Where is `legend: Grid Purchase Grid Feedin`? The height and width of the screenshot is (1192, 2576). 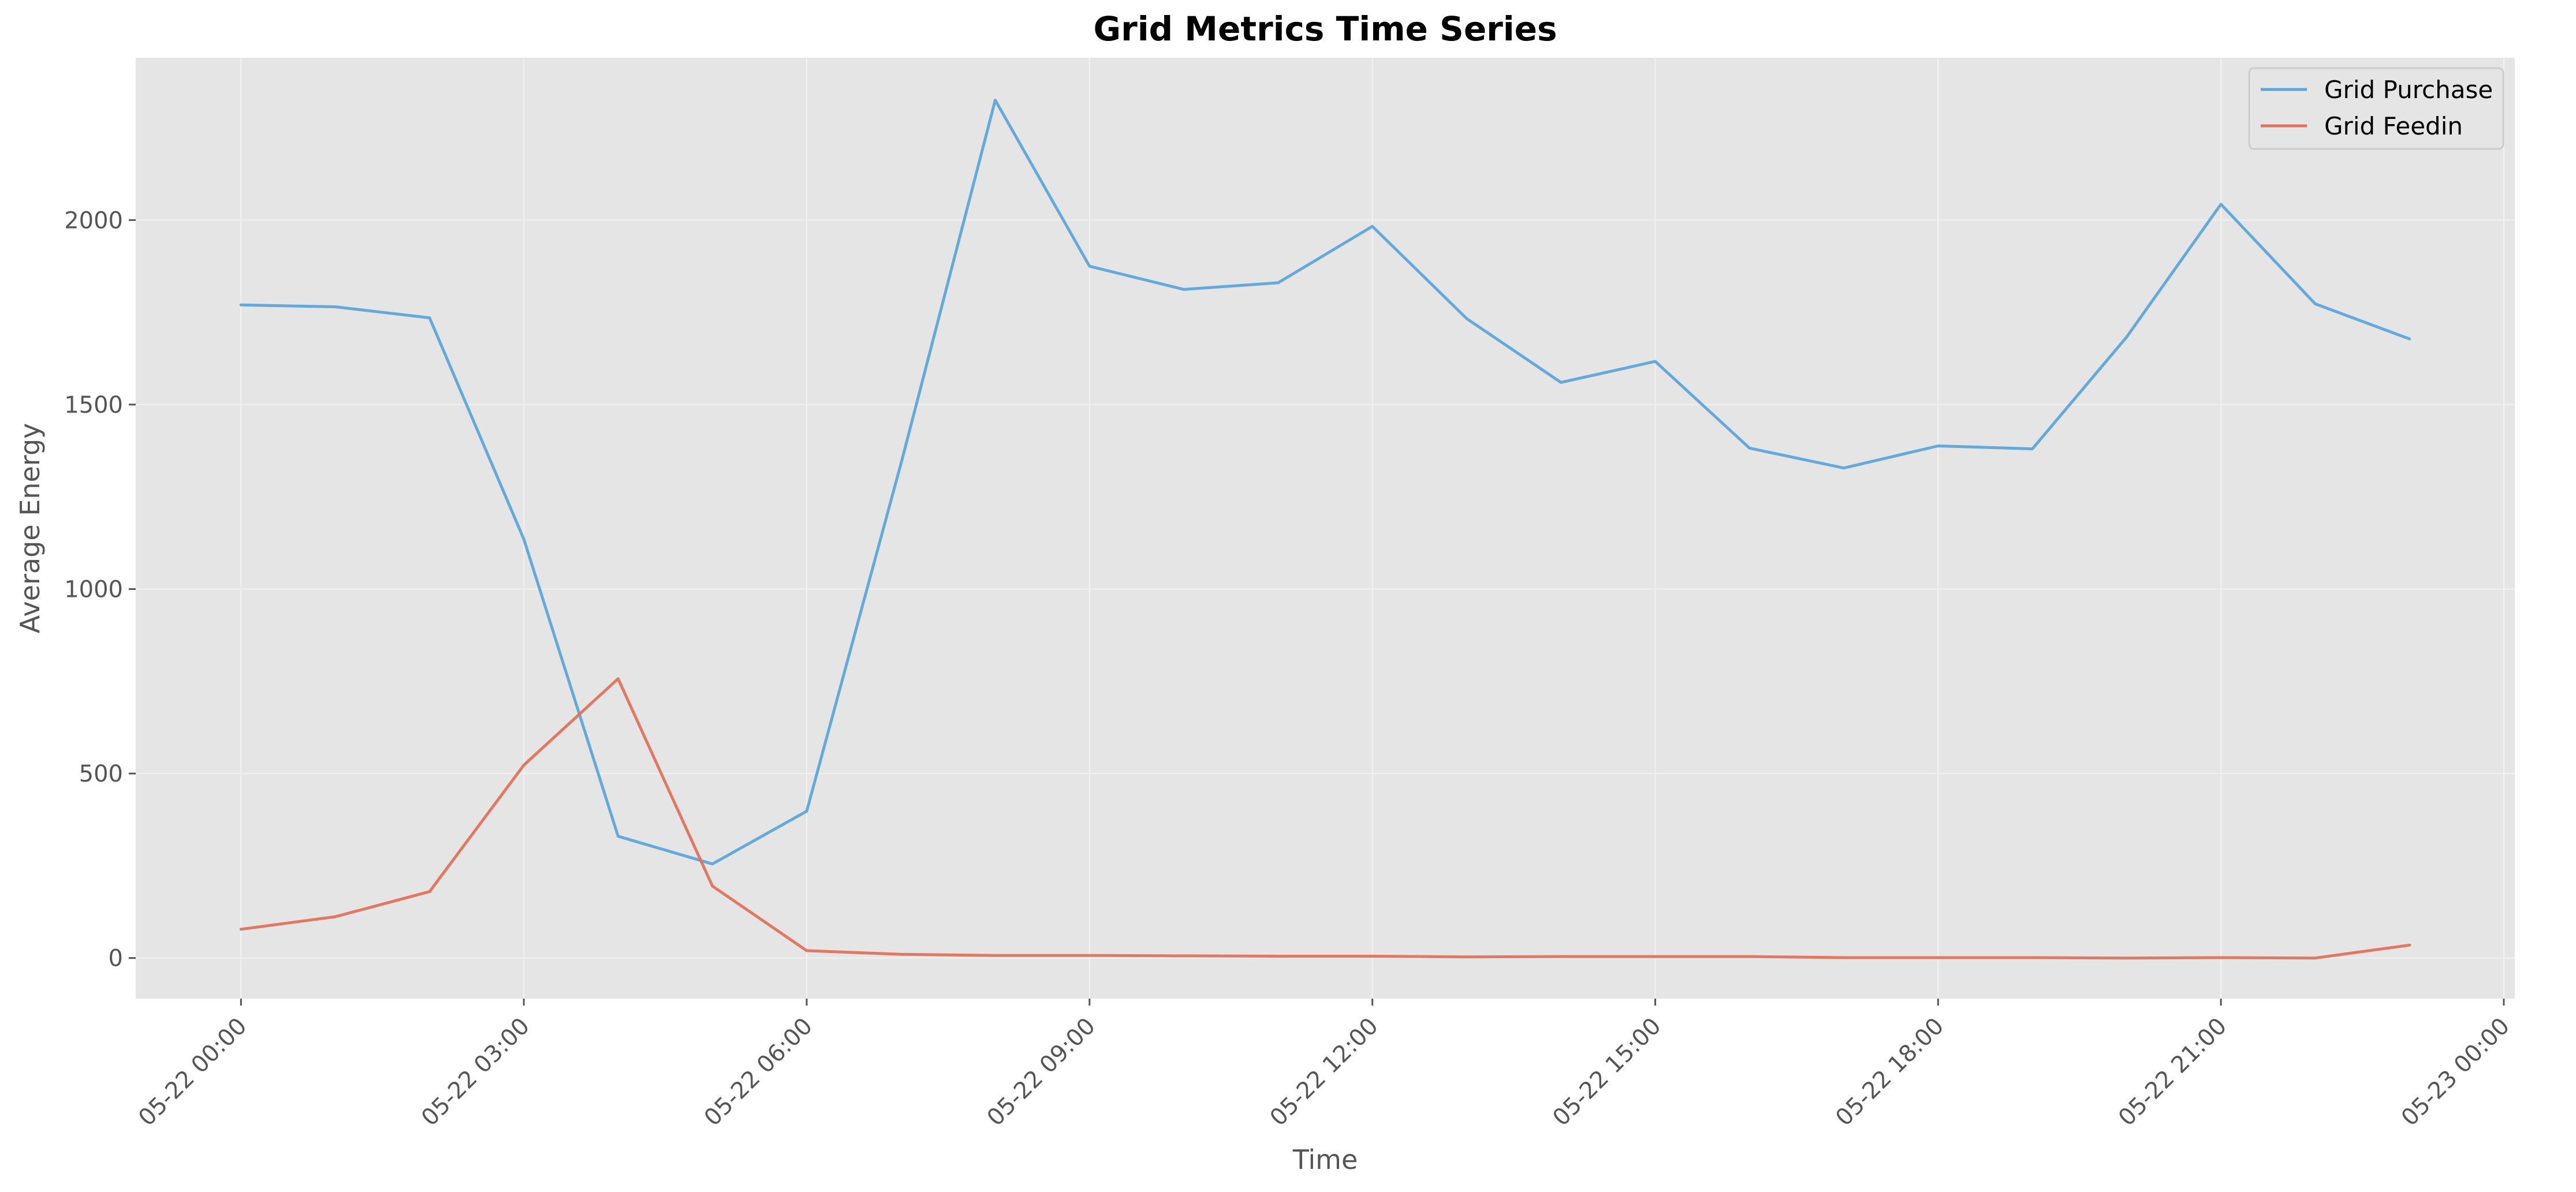 legend: Grid Purchase Grid Feedin is located at coordinates (2376, 109).